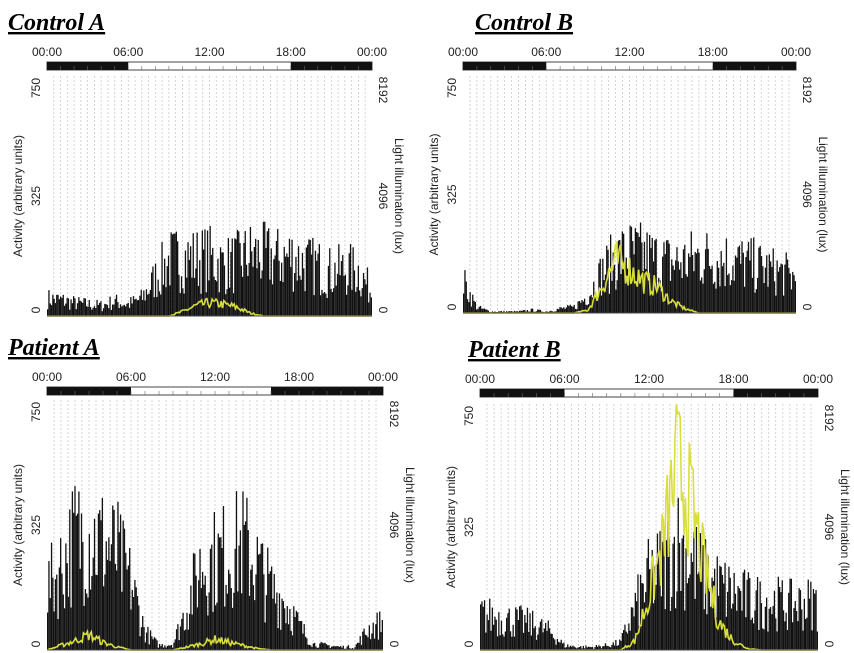 The height and width of the screenshot is (653, 854). I want to click on panel-title: Patient B, so click(514, 350).